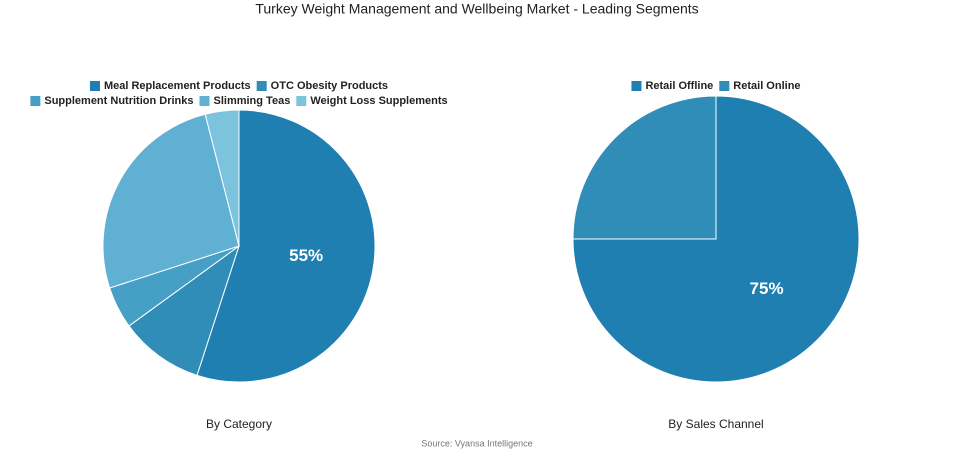 The width and height of the screenshot is (955, 454). I want to click on legend-label: Slimming Teas, so click(251, 101).